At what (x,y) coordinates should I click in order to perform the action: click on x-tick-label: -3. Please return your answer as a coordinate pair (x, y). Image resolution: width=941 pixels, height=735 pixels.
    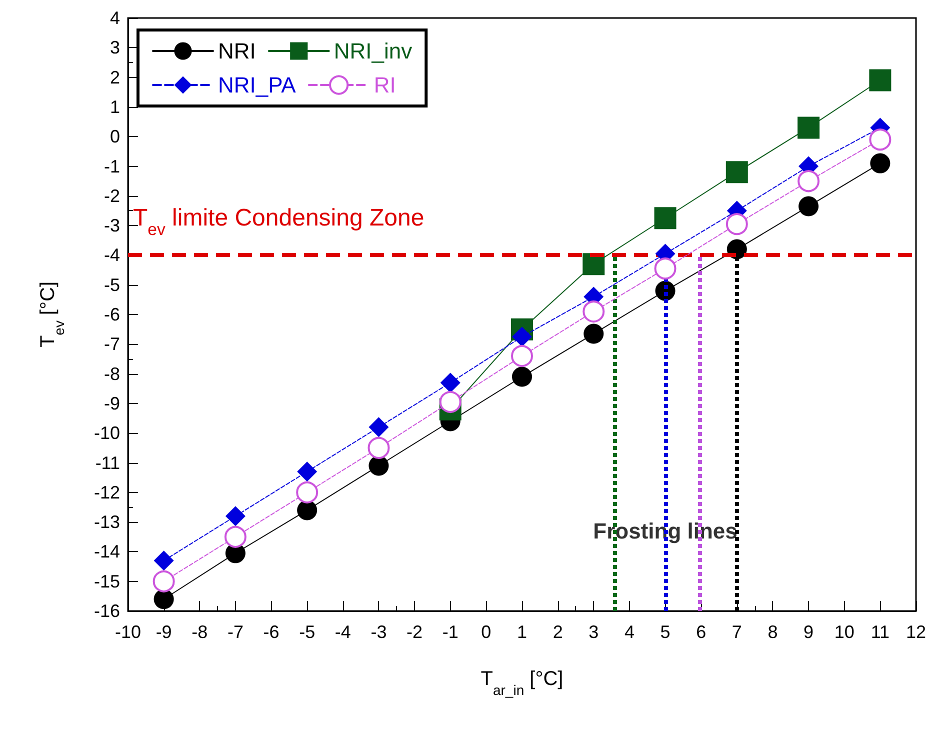
    Looking at the image, I should click on (378, 632).